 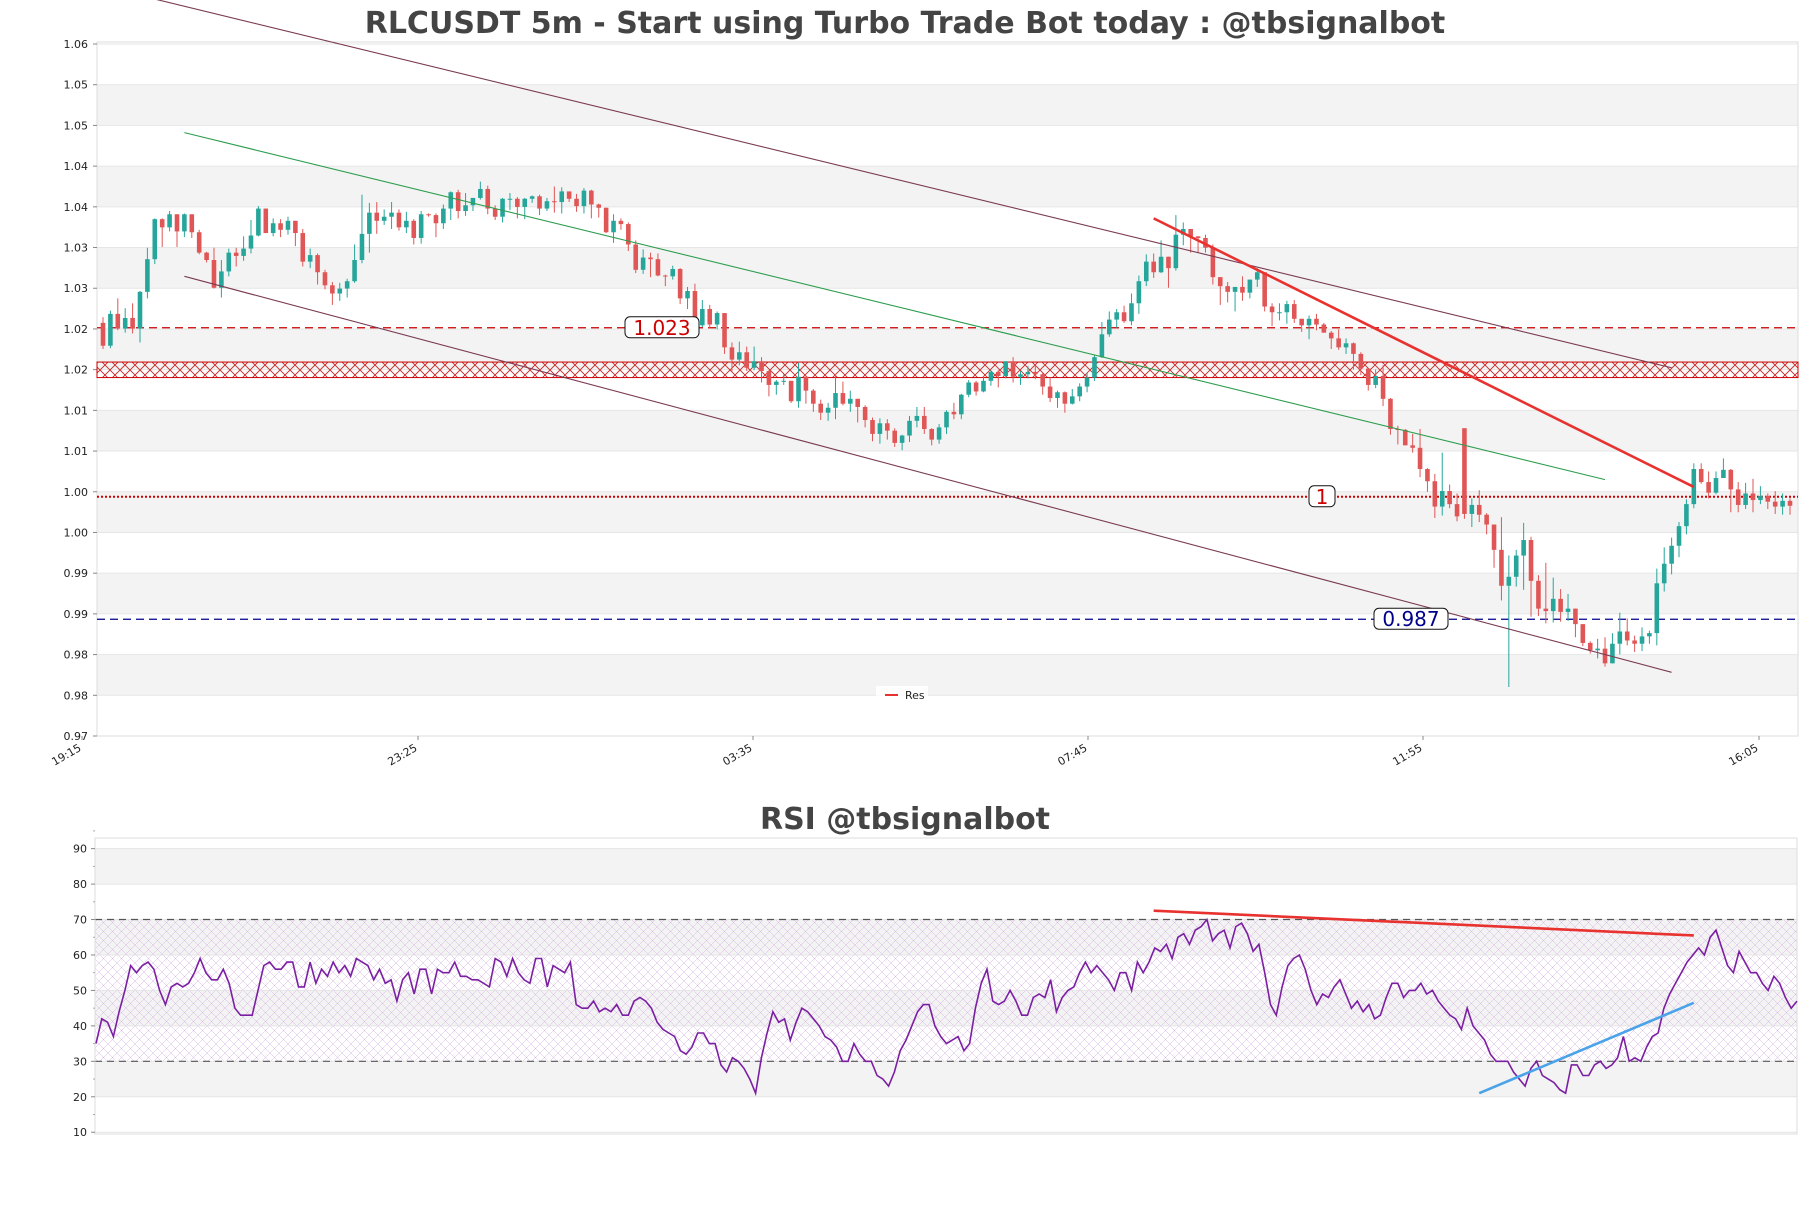 I want to click on y-tick-label: 1.00, so click(x=76, y=532).